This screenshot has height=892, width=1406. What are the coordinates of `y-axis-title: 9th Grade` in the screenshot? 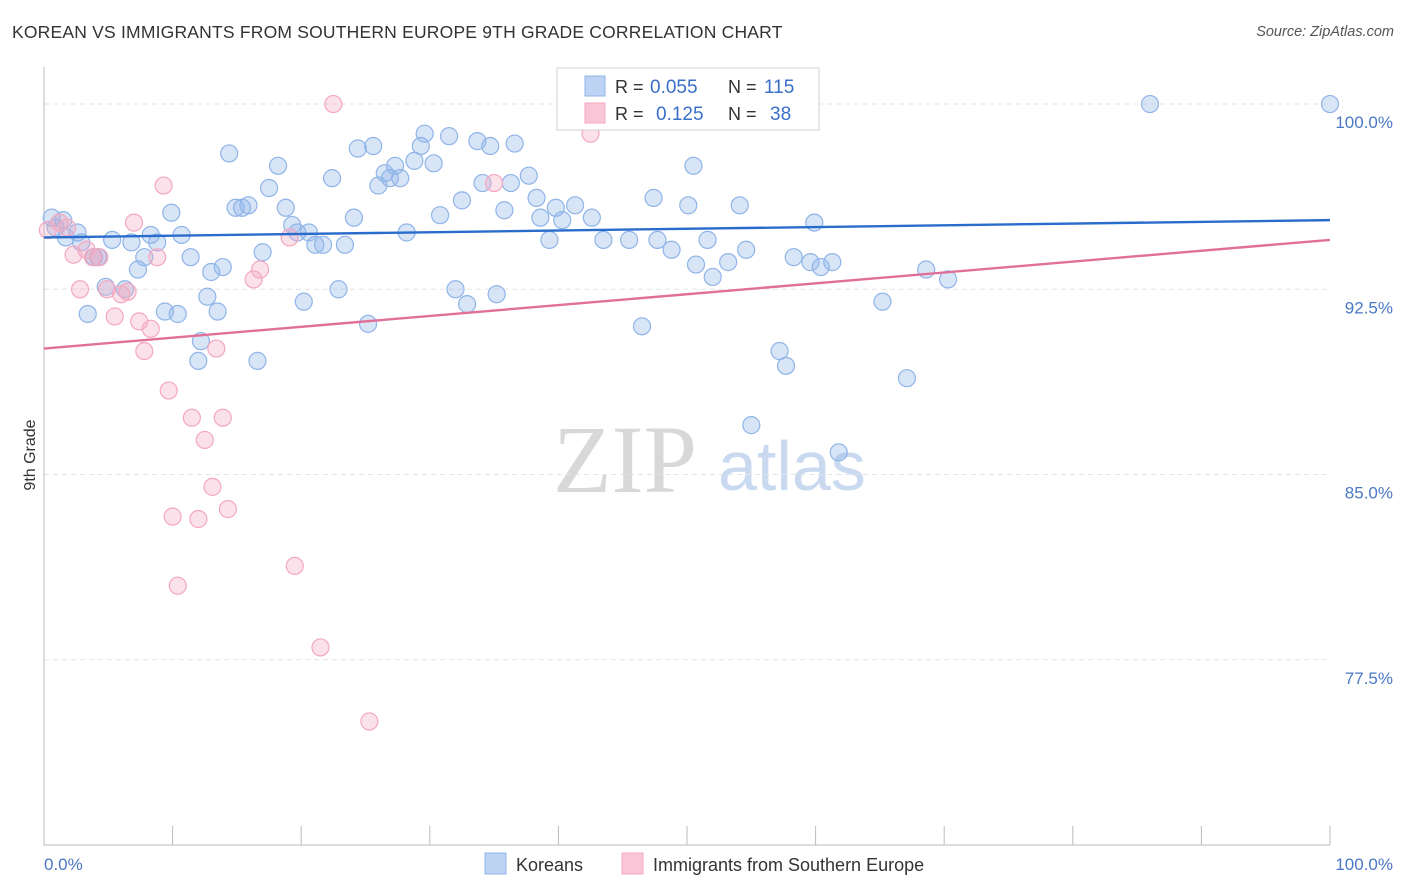 It's located at (30, 454).